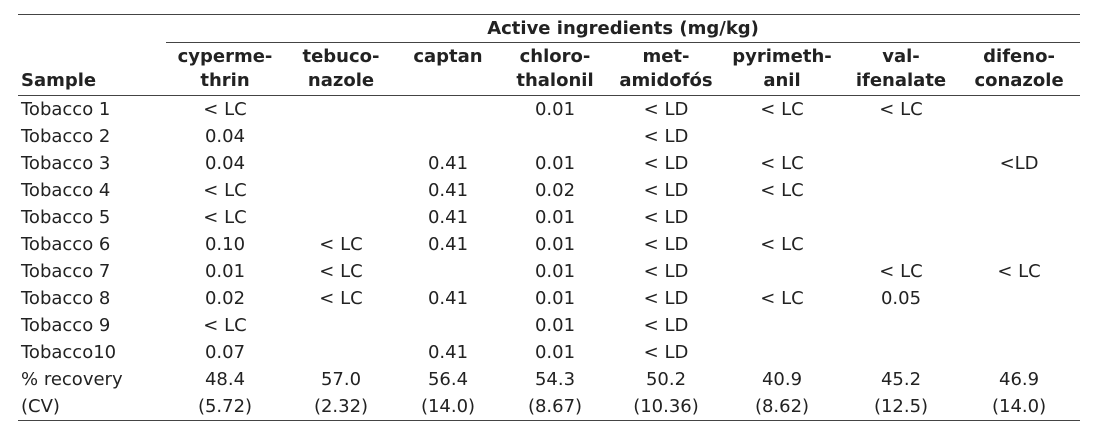 The width and height of the screenshot is (1098, 441). I want to click on column-header: difeno-conazole, so click(1019, 69).